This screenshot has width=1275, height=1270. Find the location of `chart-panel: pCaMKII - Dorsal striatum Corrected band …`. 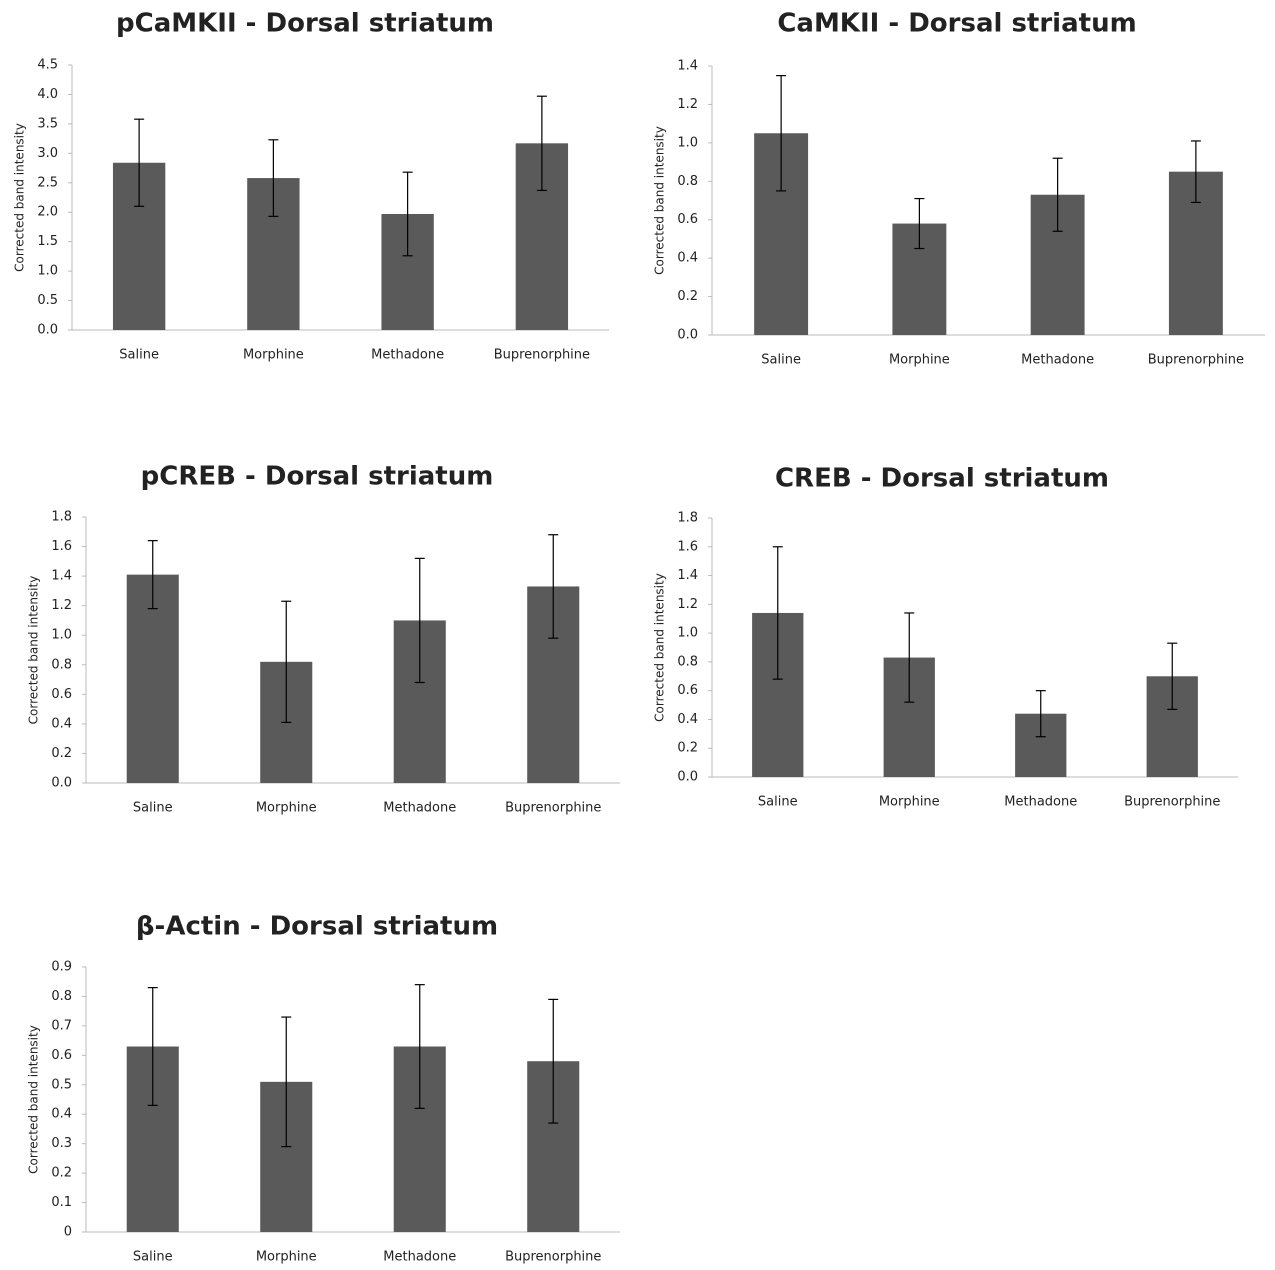

chart-panel: pCaMKII - Dorsal striatum Corrected band … is located at coordinates (311, 186).